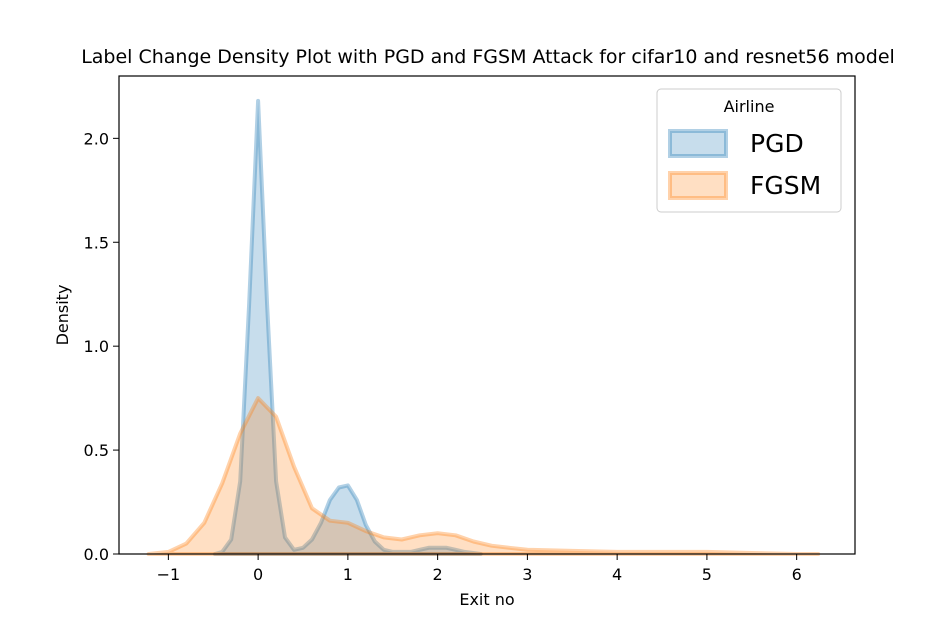 The image size is (951, 622). I want to click on x-tick-label: 5, so click(707, 574).